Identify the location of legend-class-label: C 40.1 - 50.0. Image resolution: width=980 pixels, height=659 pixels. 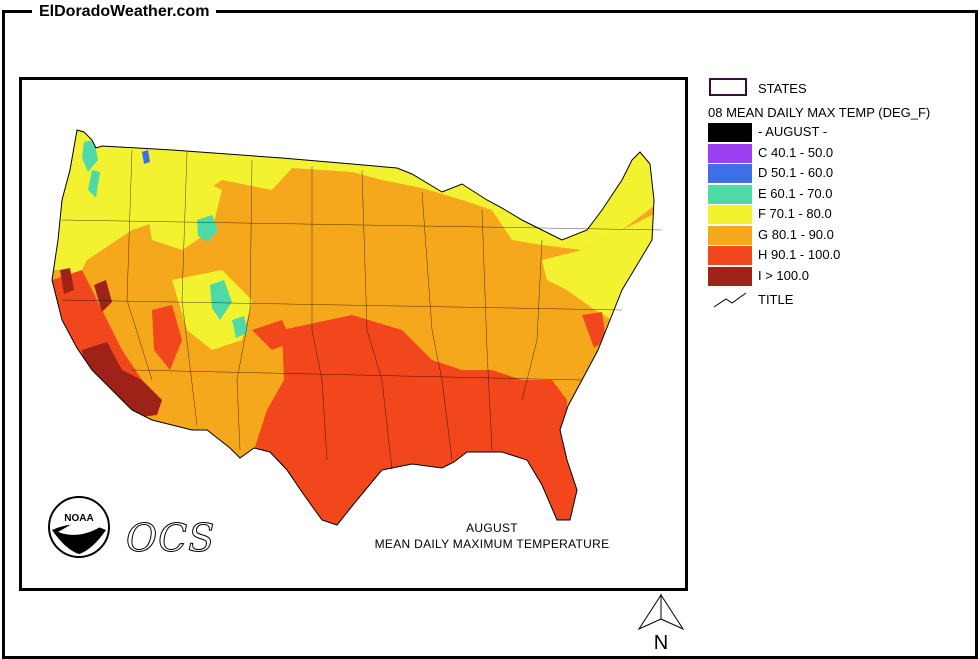
(796, 152).